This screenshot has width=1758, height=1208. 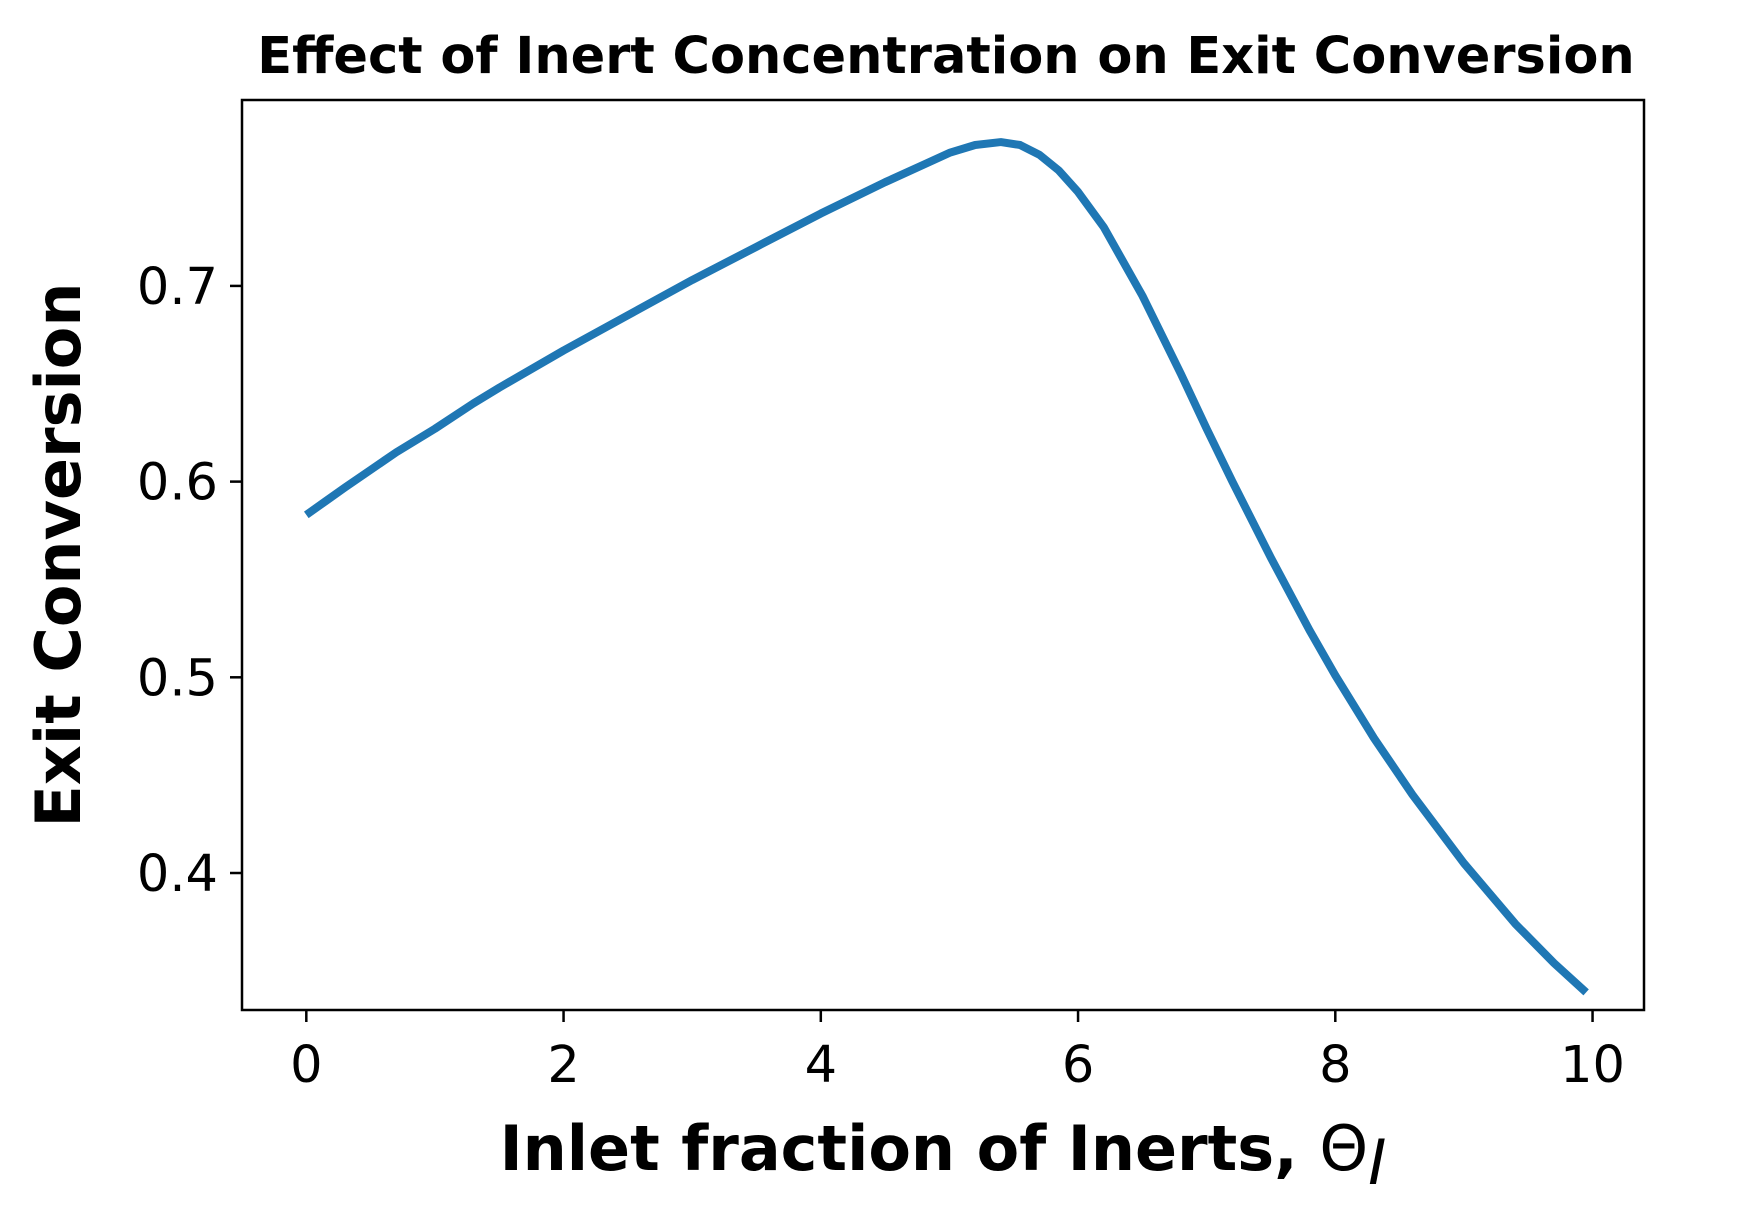 I want to click on x-axis-label-text: Inlet fraction of Inerts,, so click(x=910, y=1148).